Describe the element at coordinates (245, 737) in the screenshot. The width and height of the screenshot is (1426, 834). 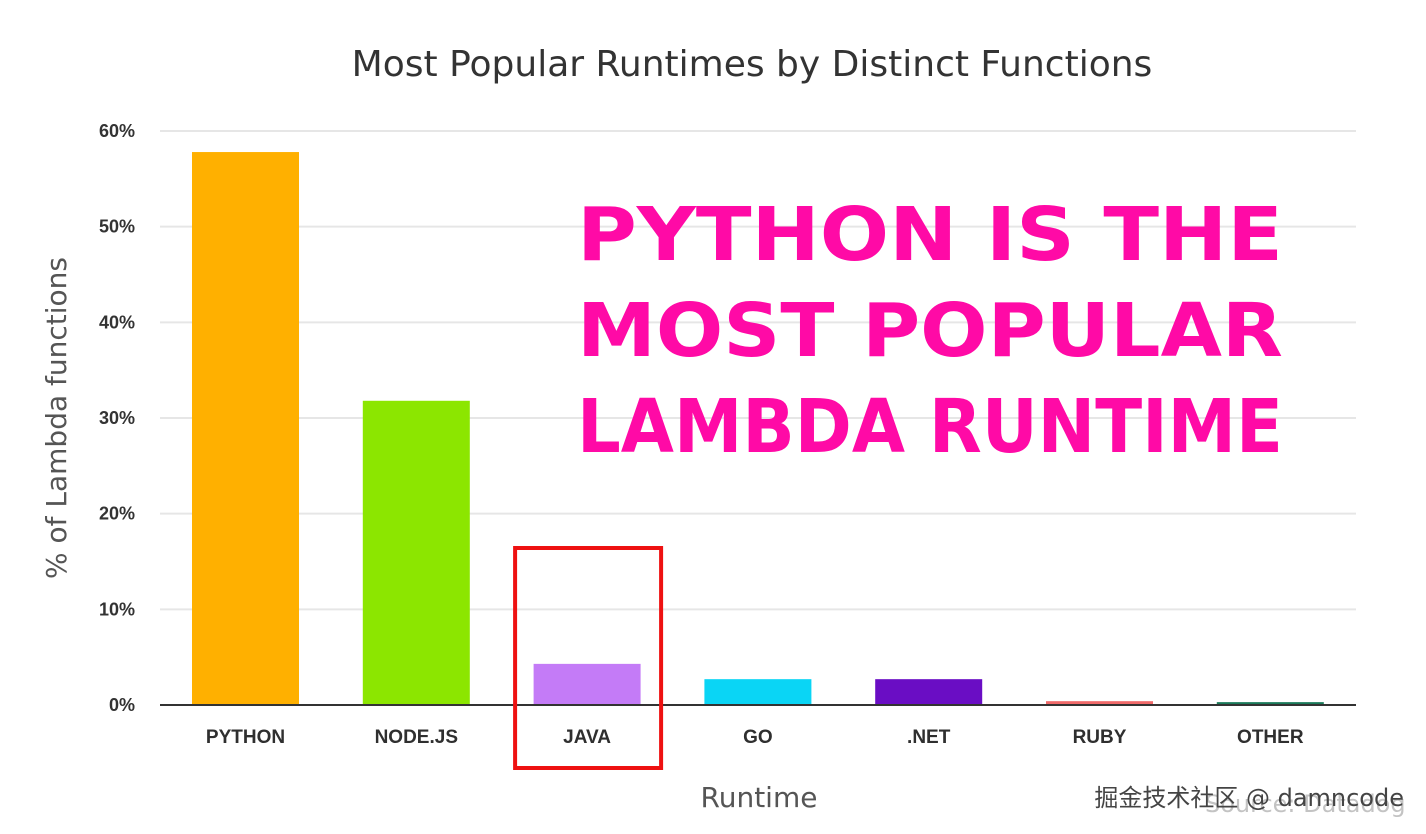
I see `x-tick-label: PYTHON` at that location.